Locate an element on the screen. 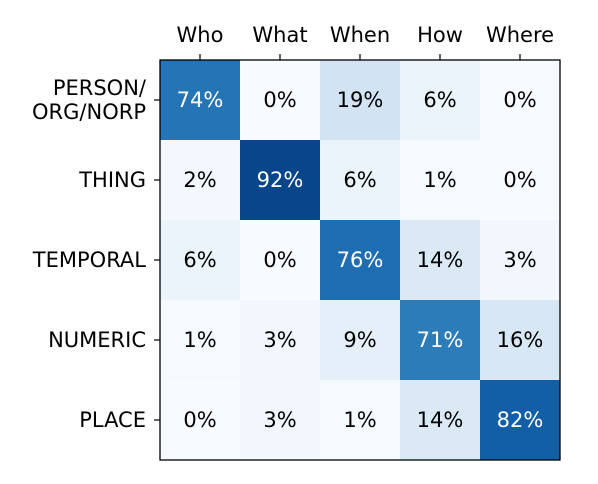  row-tick-label: PERSON/ORG/NORP is located at coordinates (89, 100).